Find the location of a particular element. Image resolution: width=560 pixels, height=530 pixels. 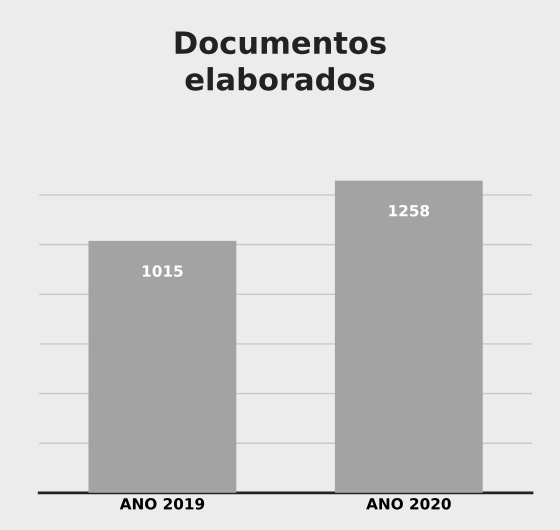

chart-title: Documentos elaborados is located at coordinates (281, 61).